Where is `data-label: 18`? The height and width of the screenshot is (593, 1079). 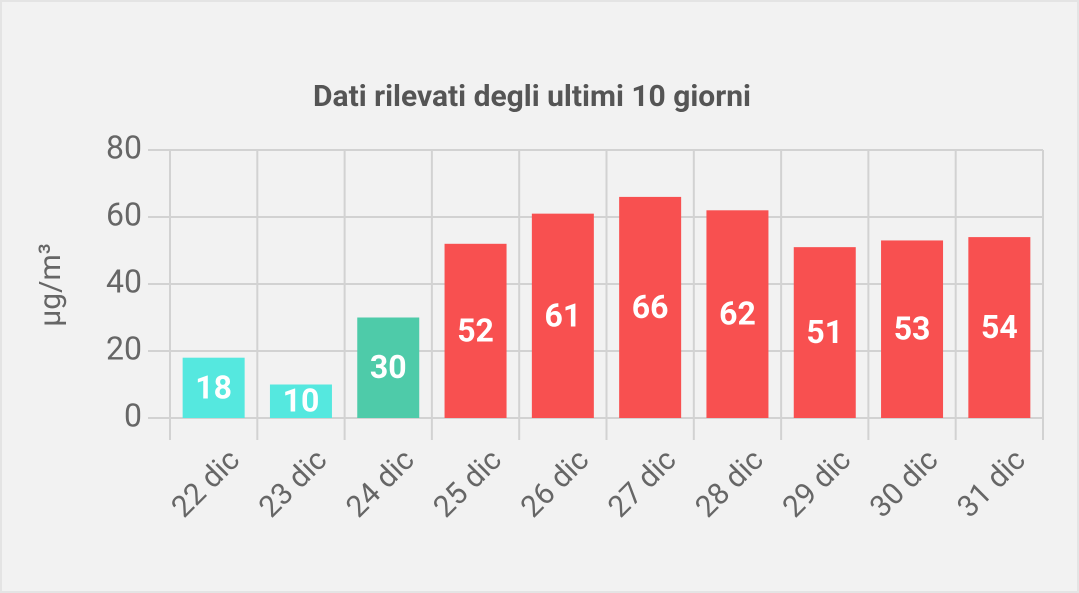 data-label: 18 is located at coordinates (213, 387).